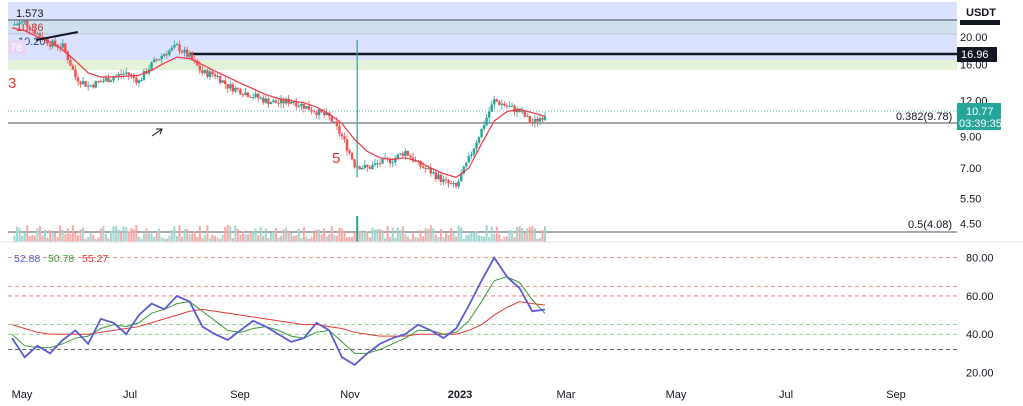 This screenshot has height=406, width=1023. I want to click on fib-zone-upper, so click(482, 11).